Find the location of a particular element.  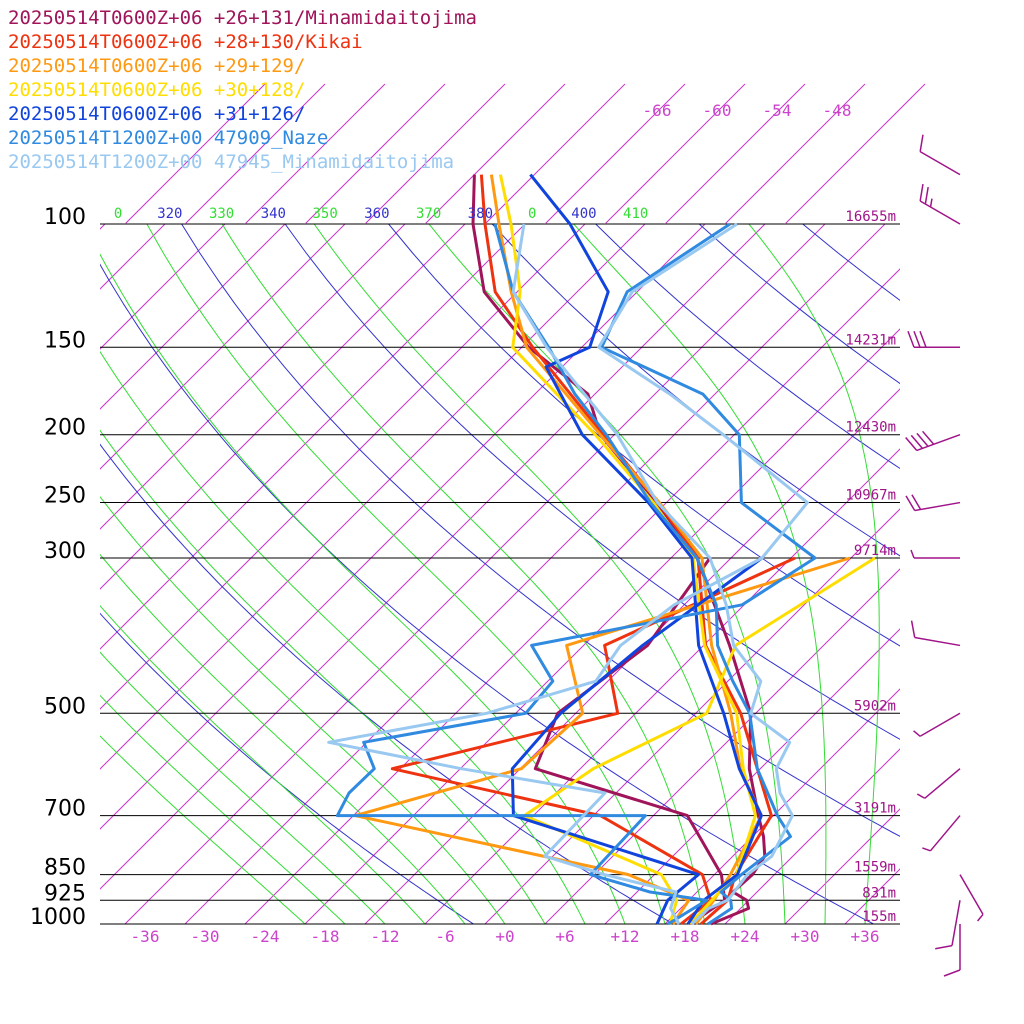

legend-entry: 20250514T0600Z+06 +28+130/Kikai is located at coordinates (185, 42).